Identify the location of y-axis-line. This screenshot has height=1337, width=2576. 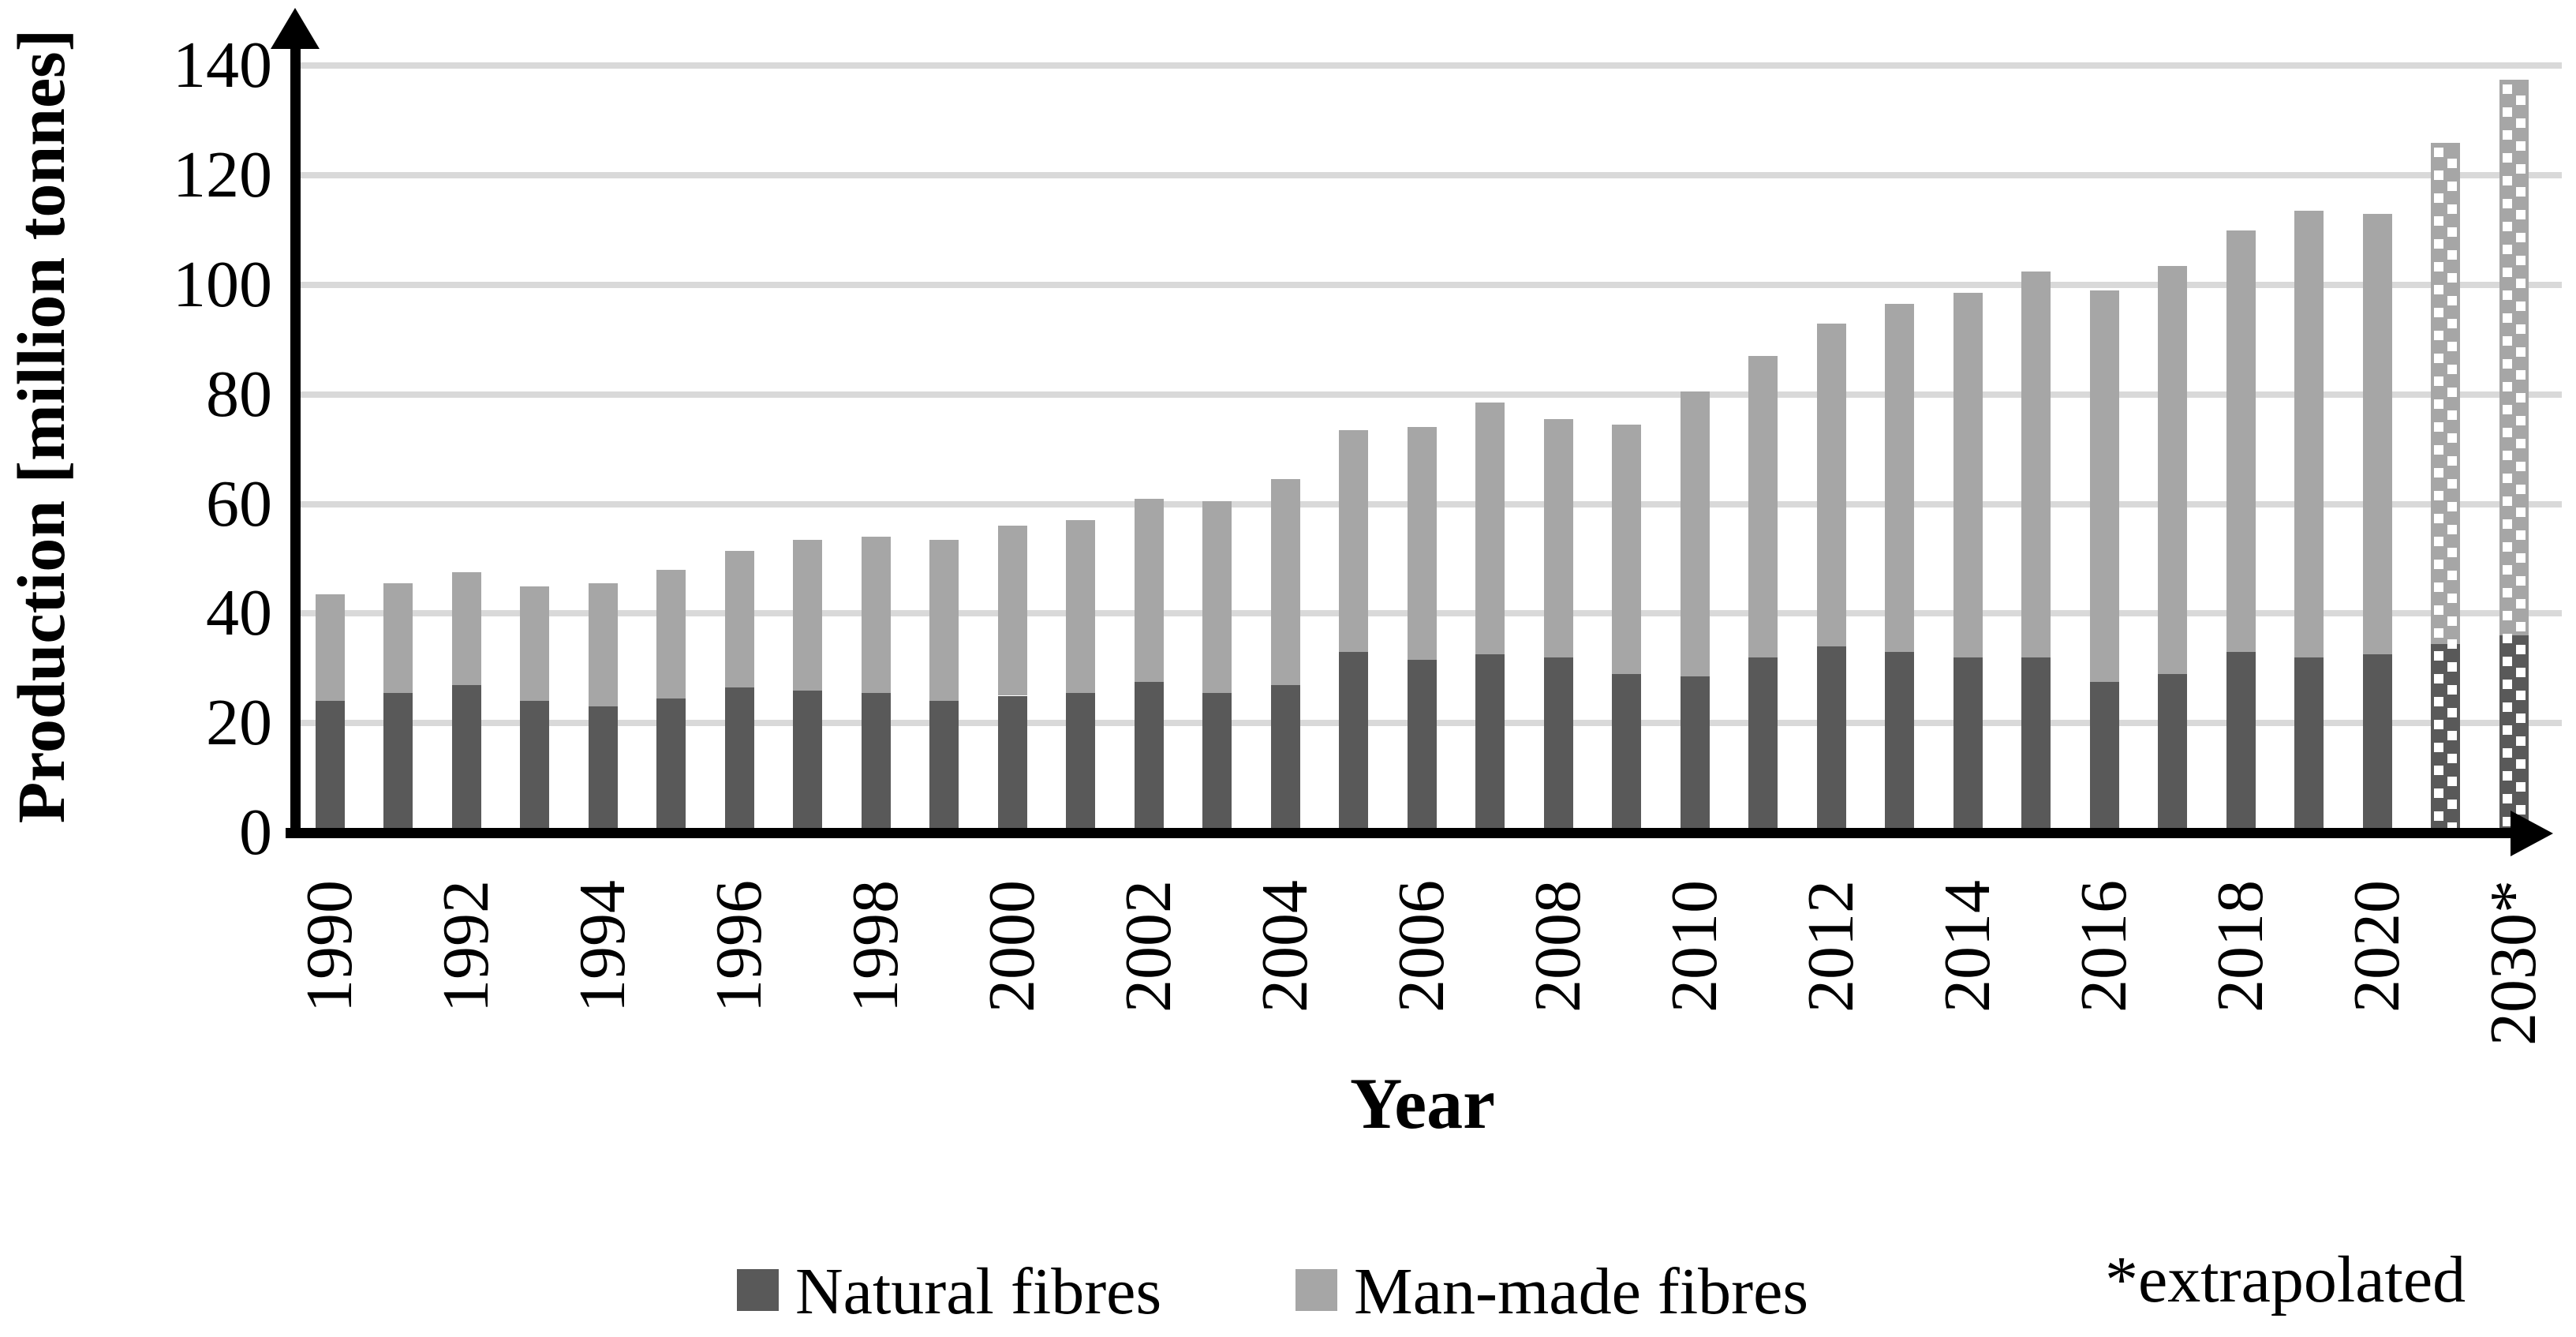
(295, 439).